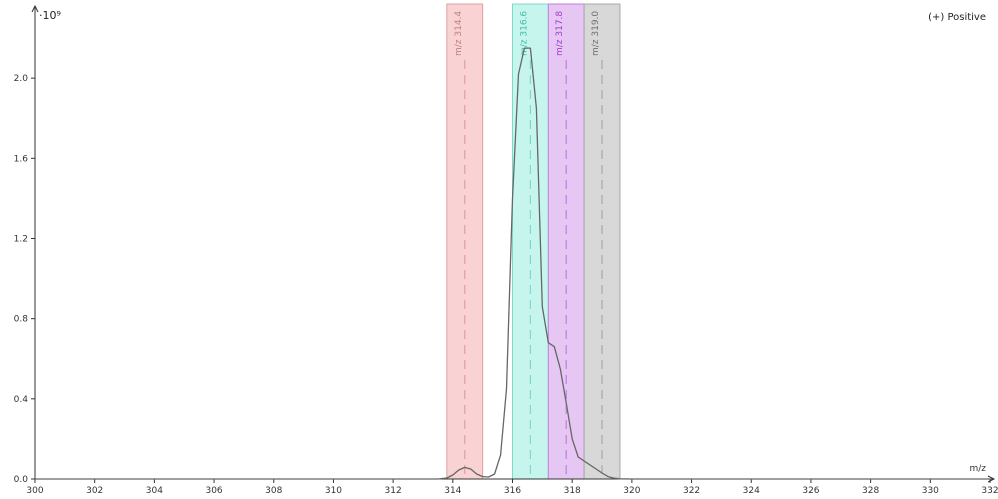  What do you see at coordinates (957, 17) in the screenshot?
I see `ion-mode-label: (+) Positive` at bounding box center [957, 17].